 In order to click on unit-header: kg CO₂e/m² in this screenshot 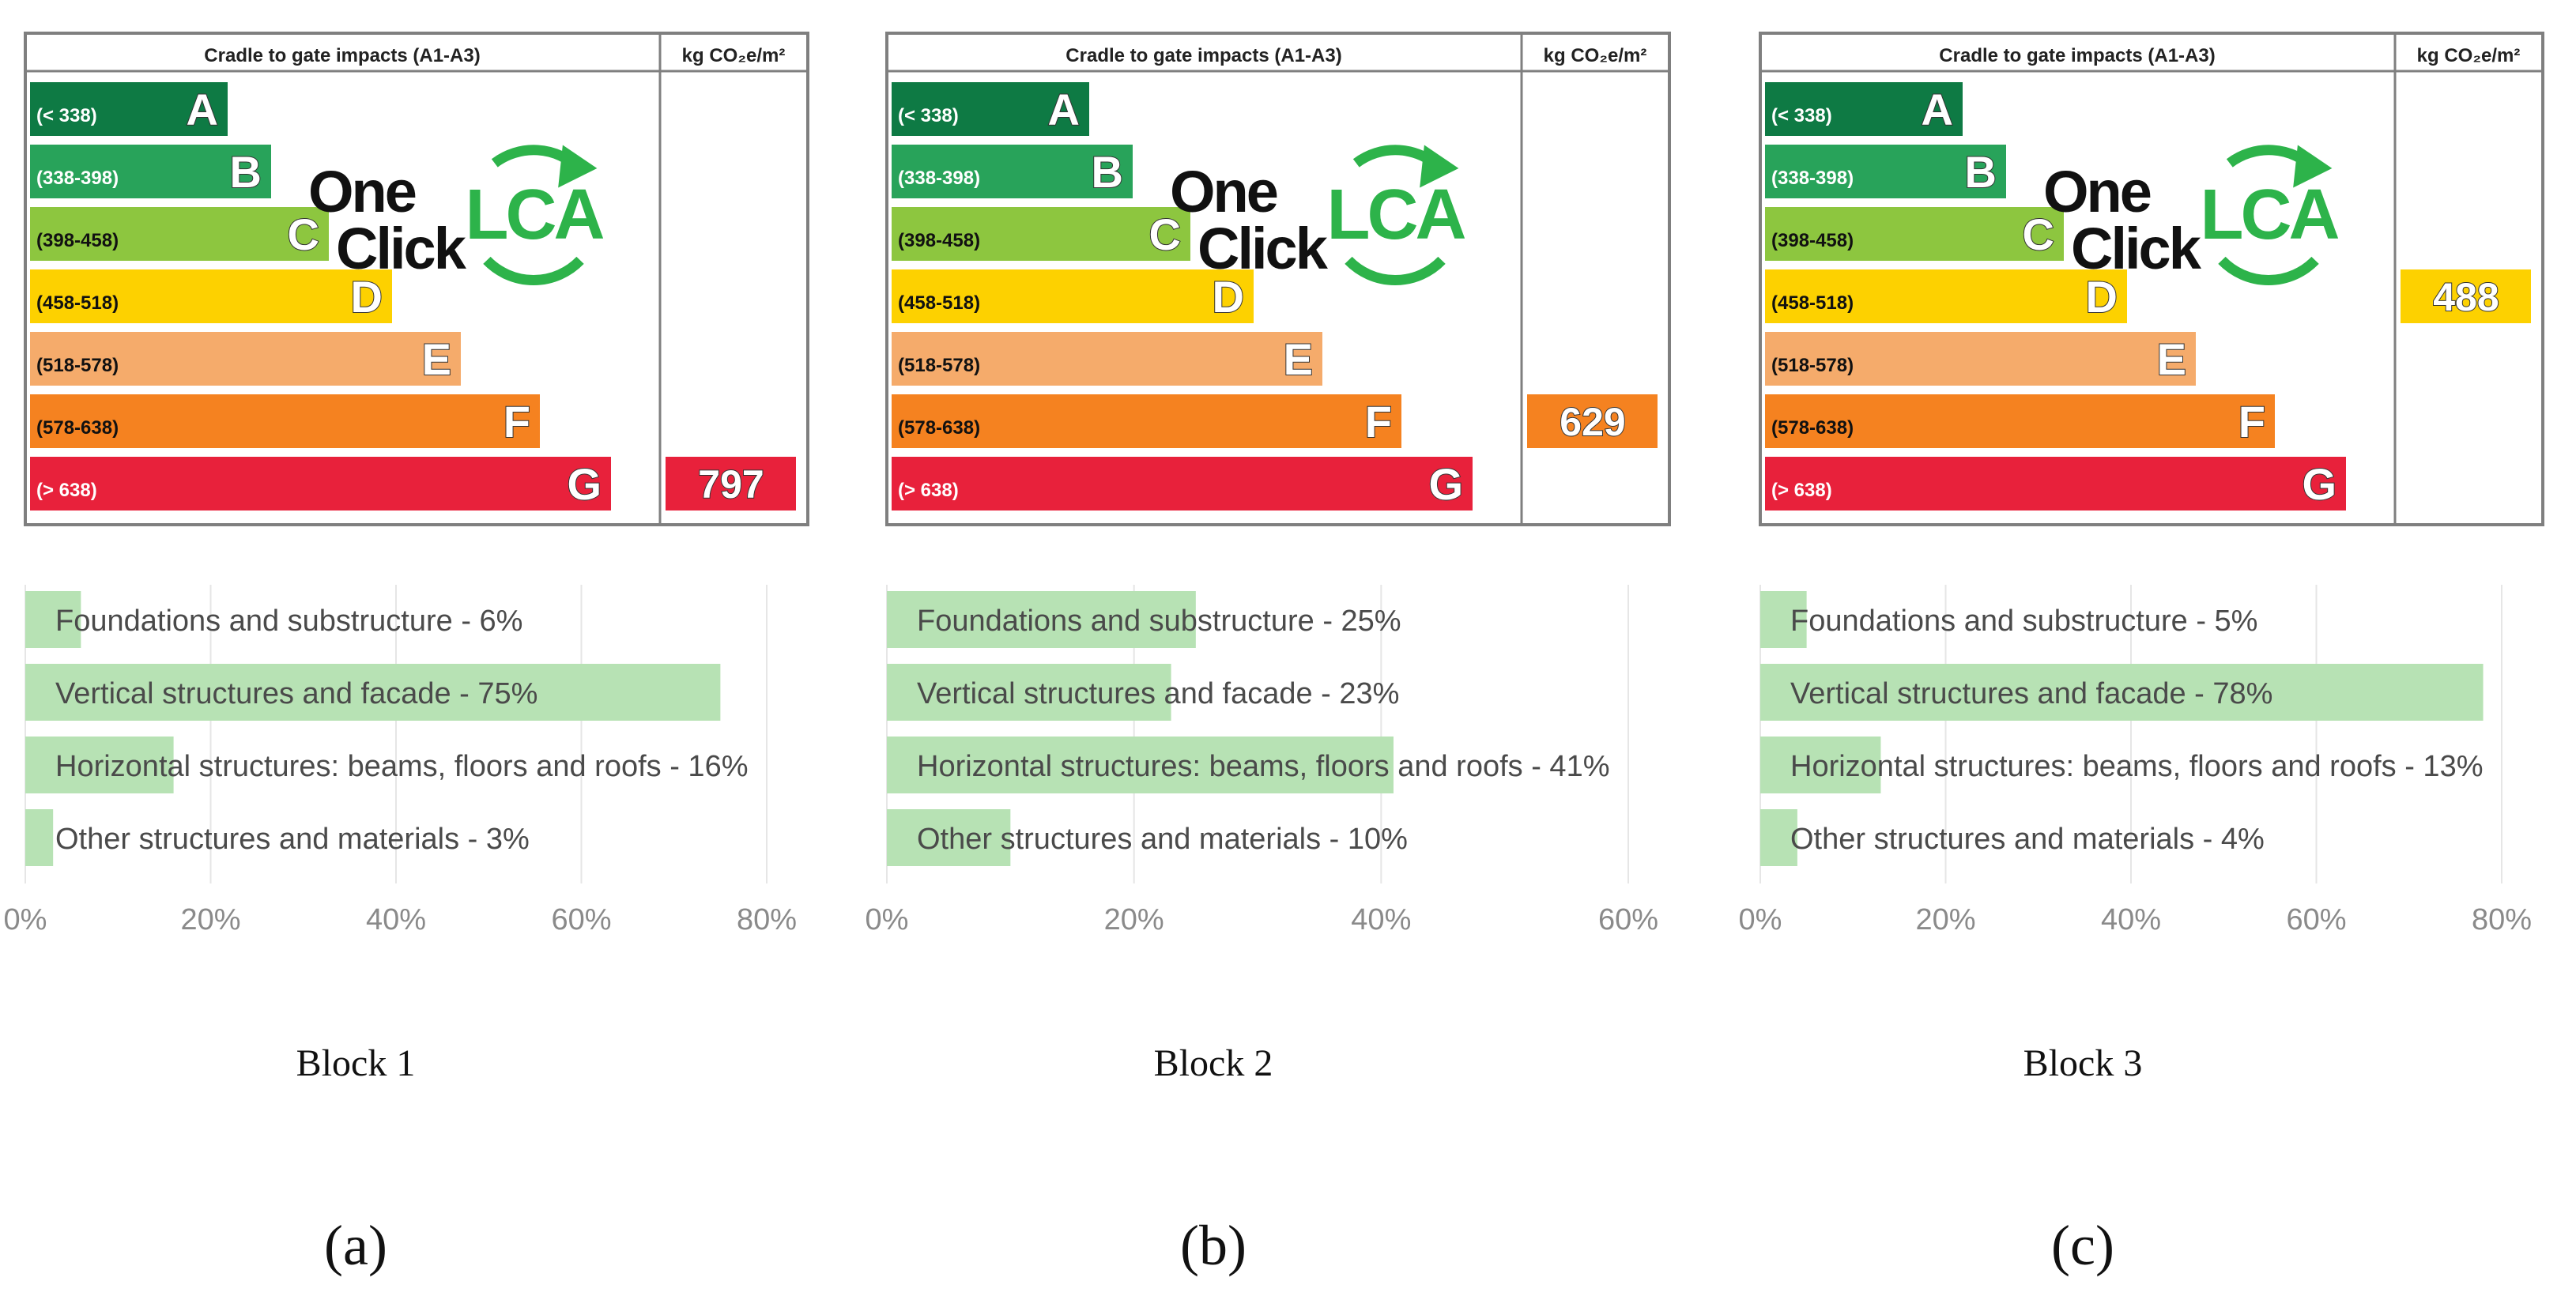, I will do `click(2469, 55)`.